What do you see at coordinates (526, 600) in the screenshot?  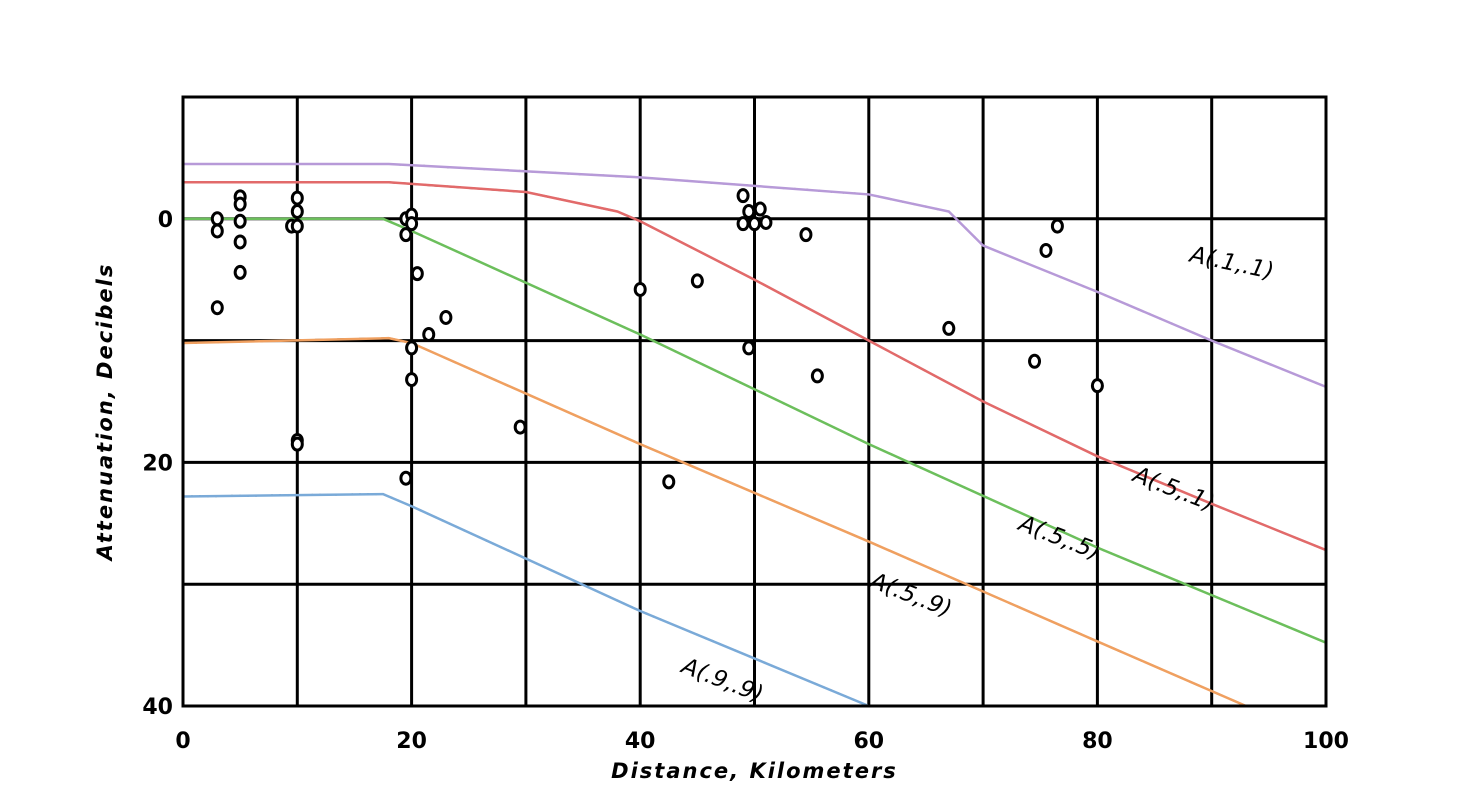 I see `series-line` at bounding box center [526, 600].